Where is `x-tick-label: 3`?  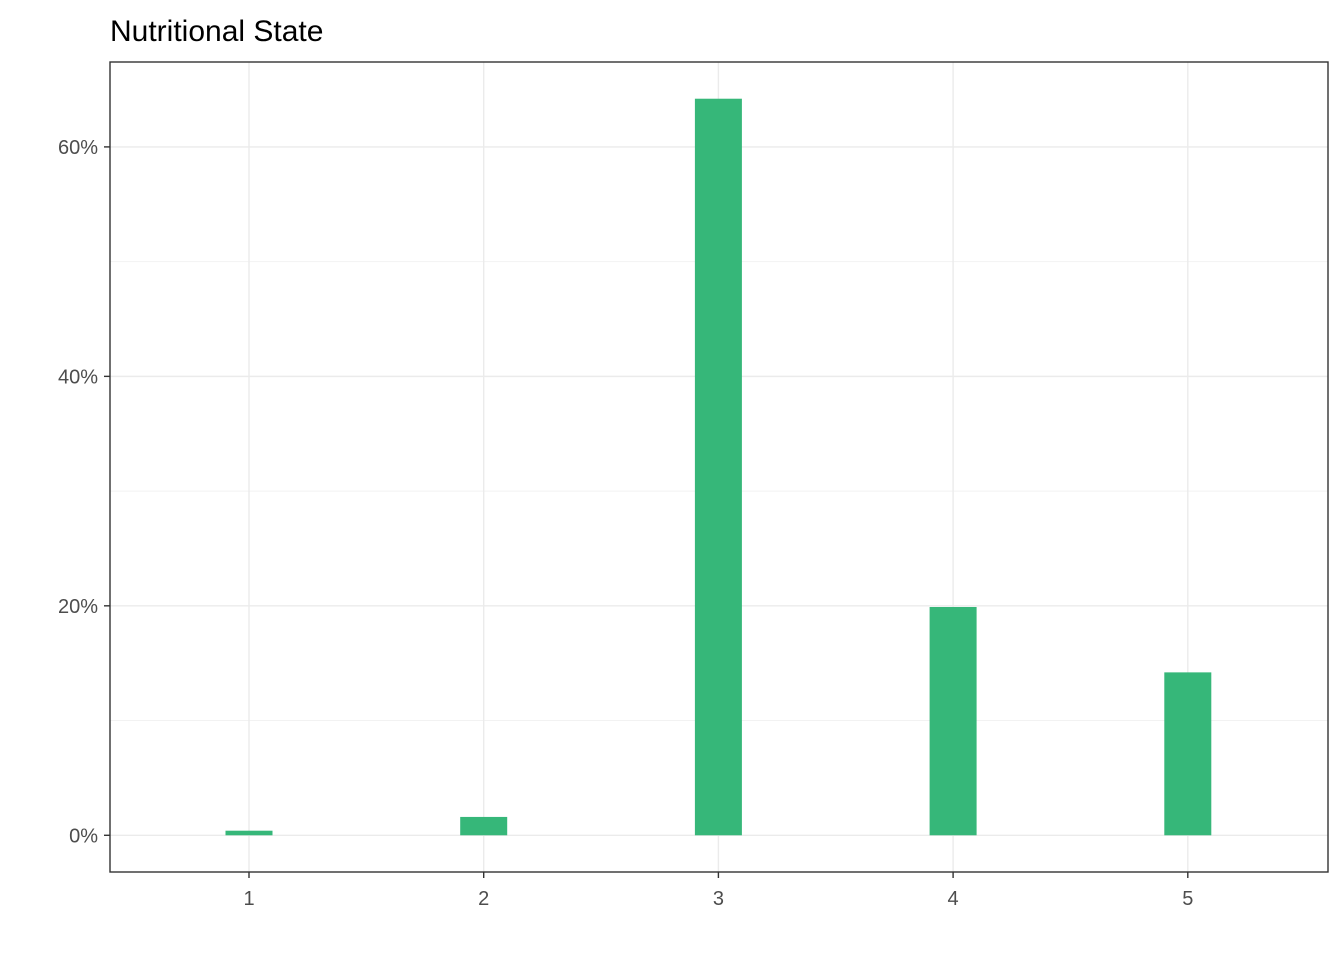 x-tick-label: 3 is located at coordinates (718, 899).